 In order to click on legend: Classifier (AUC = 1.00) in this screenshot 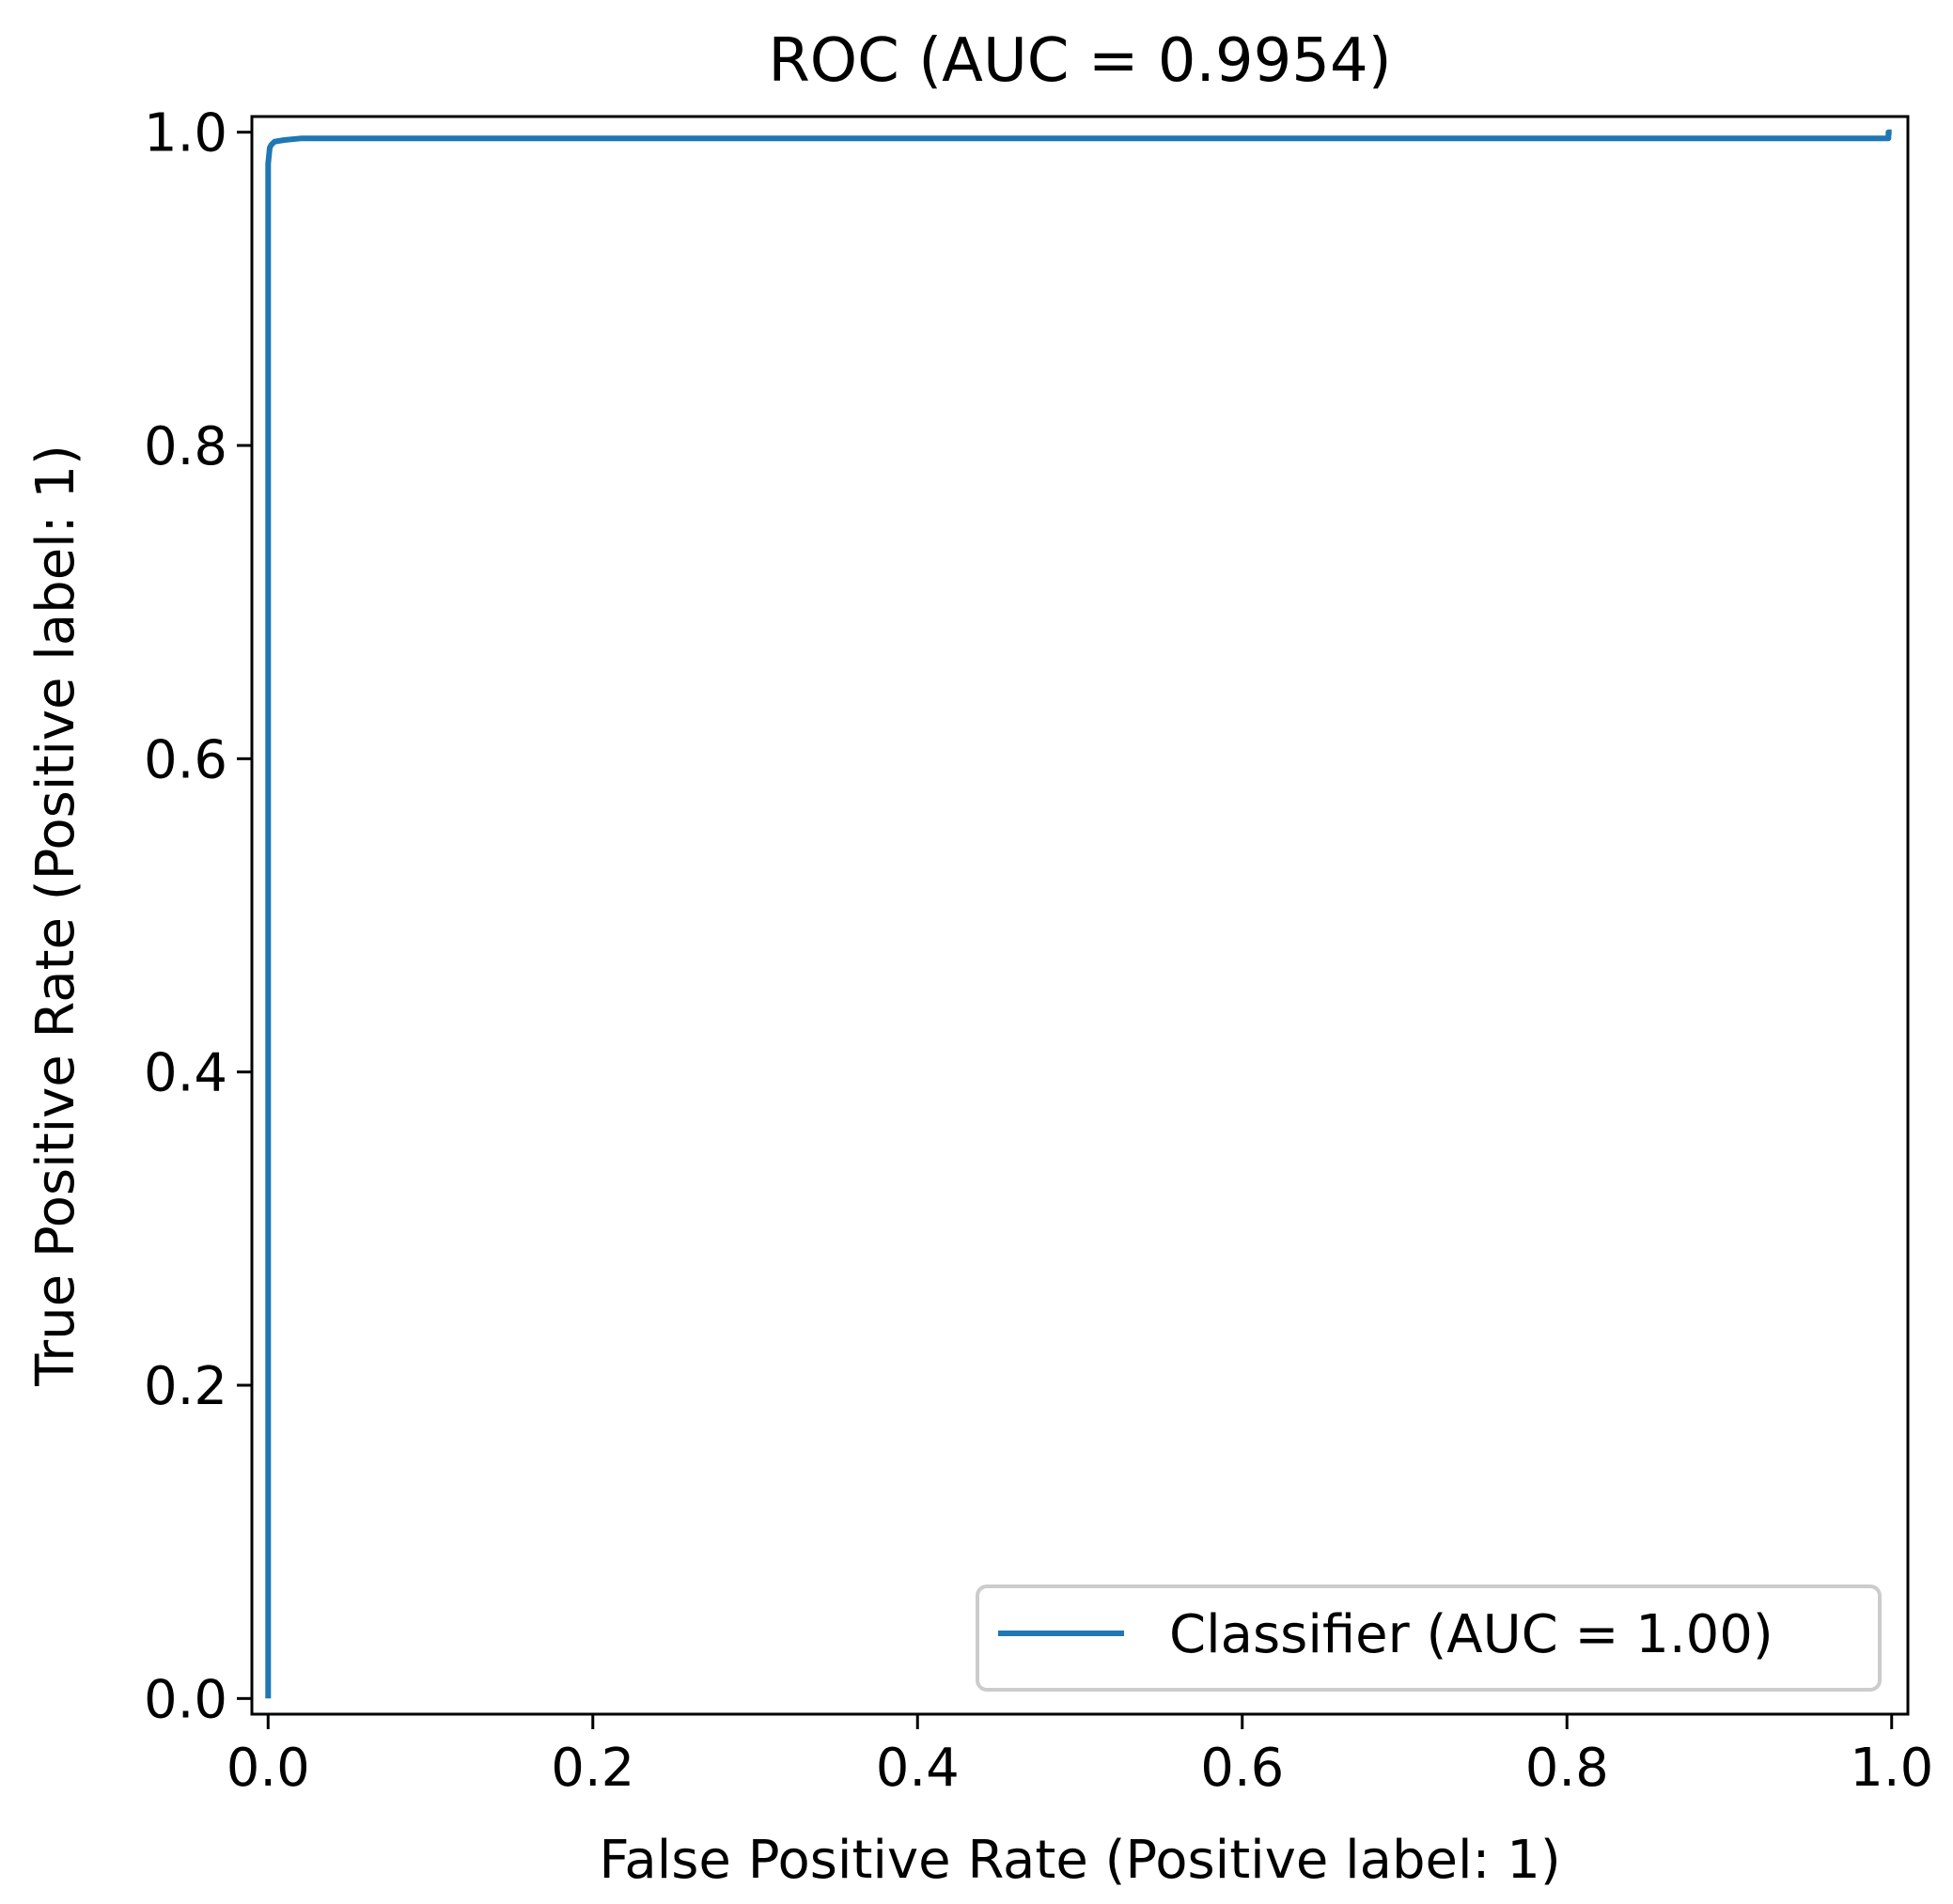, I will do `click(1429, 1638)`.